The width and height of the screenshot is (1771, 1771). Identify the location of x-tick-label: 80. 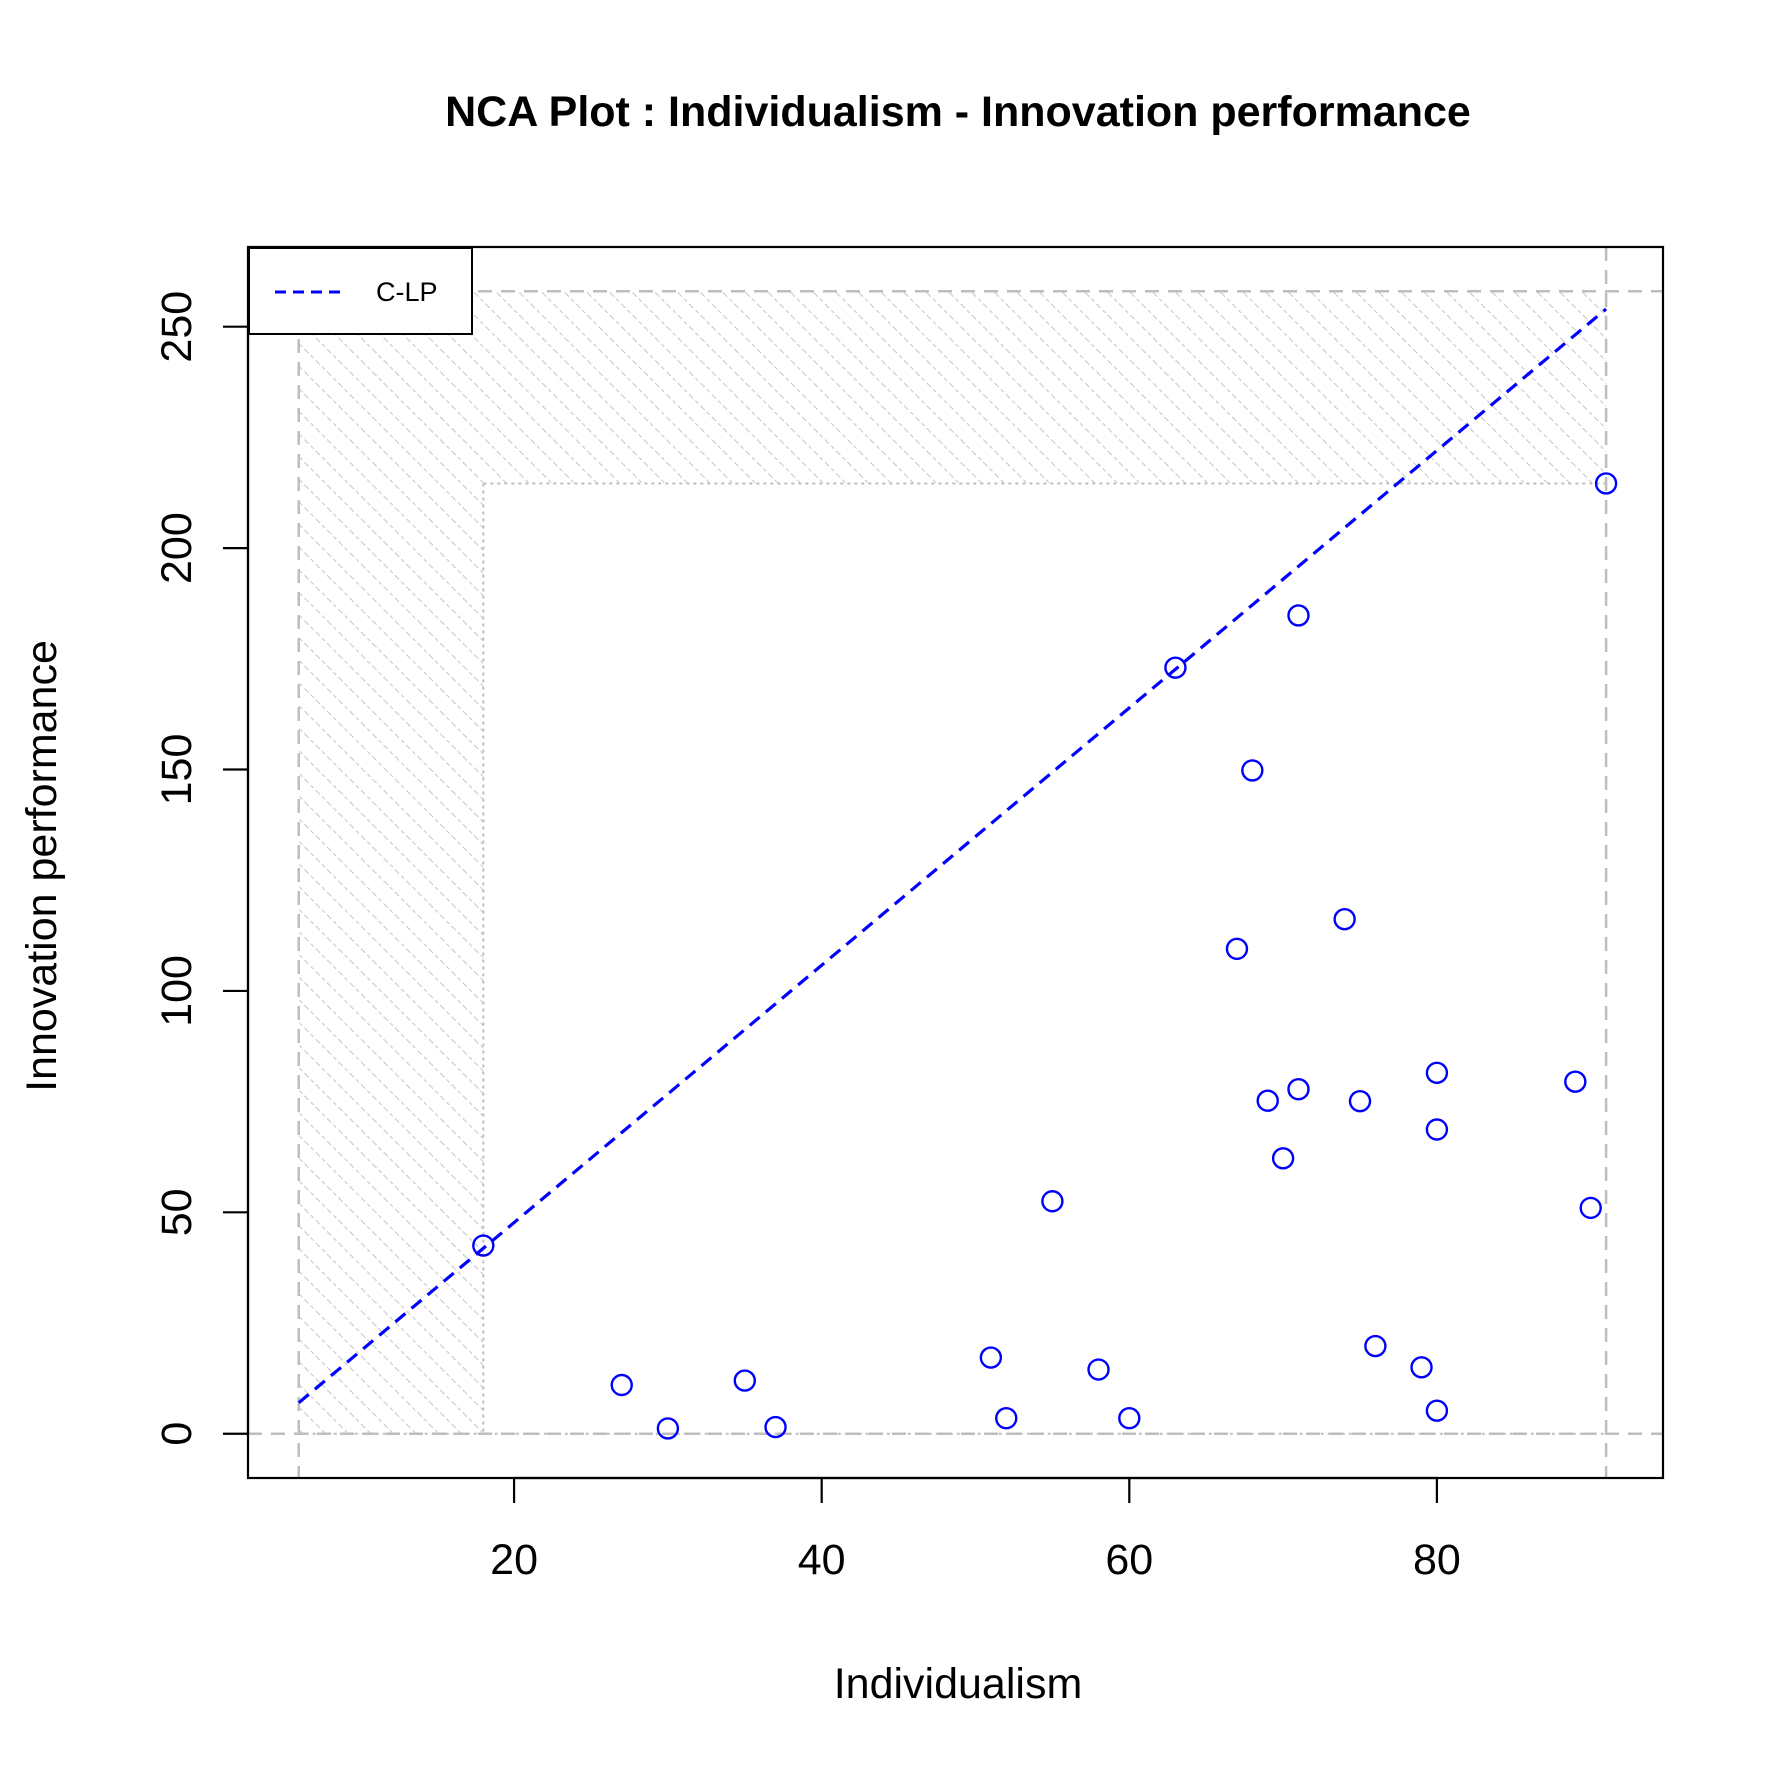
(1437, 1560).